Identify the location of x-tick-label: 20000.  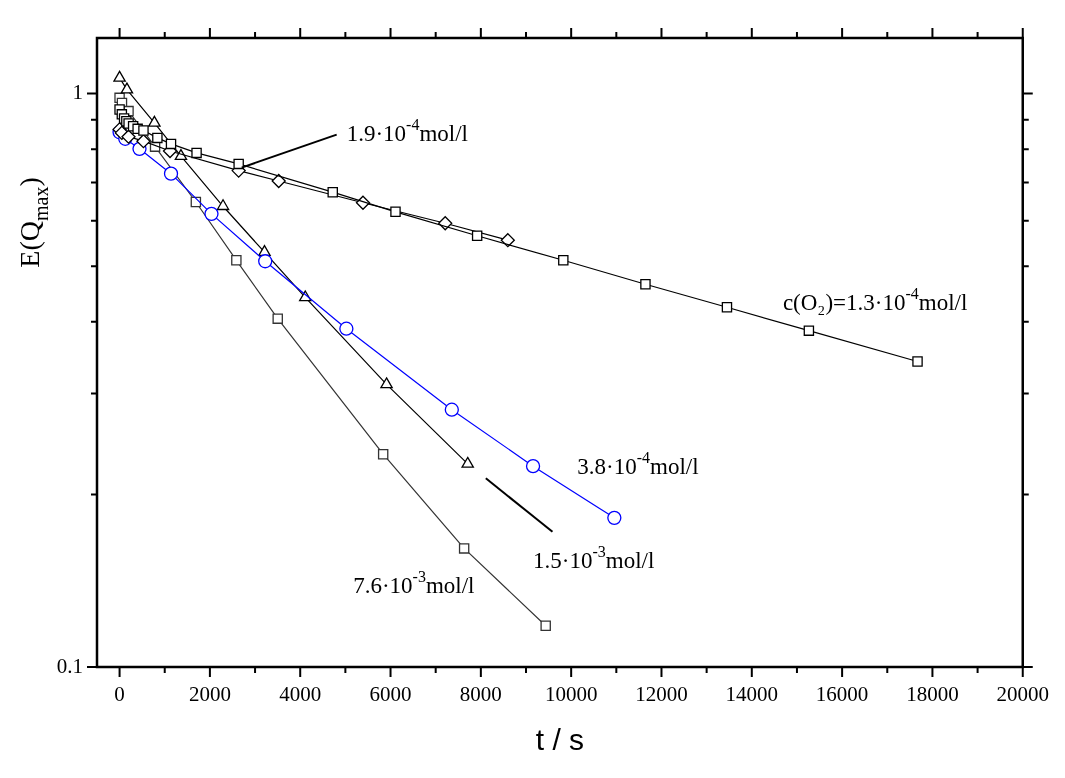
(1022, 694).